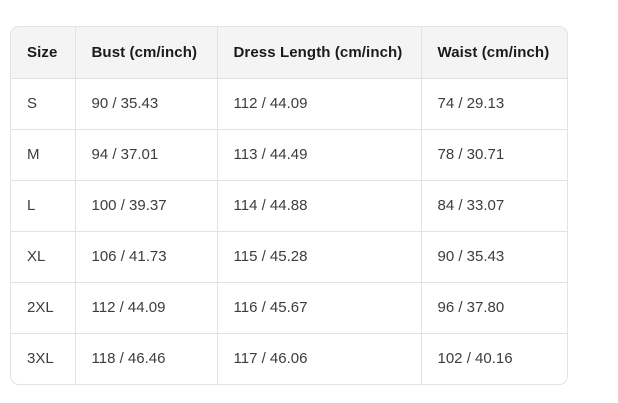 The width and height of the screenshot is (618, 403). Describe the element at coordinates (146, 53) in the screenshot. I see `column-header-bust: Bust (cm/inch)` at that location.